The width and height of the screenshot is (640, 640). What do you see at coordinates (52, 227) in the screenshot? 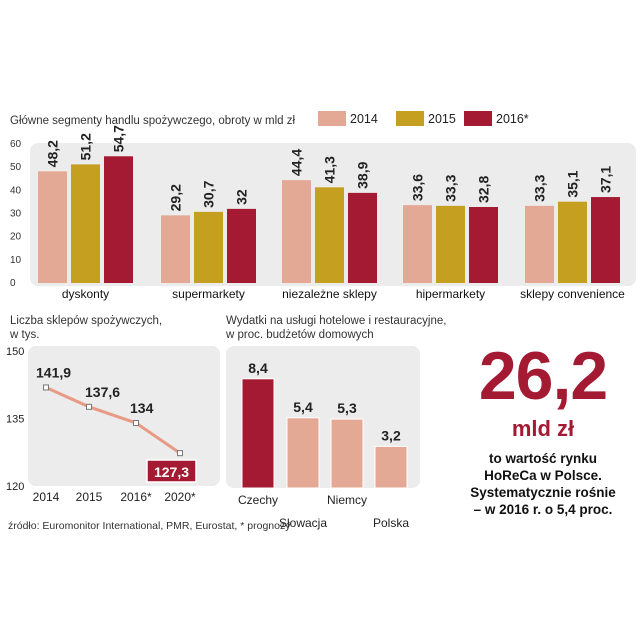
I see `bar-dyskonty-2014` at bounding box center [52, 227].